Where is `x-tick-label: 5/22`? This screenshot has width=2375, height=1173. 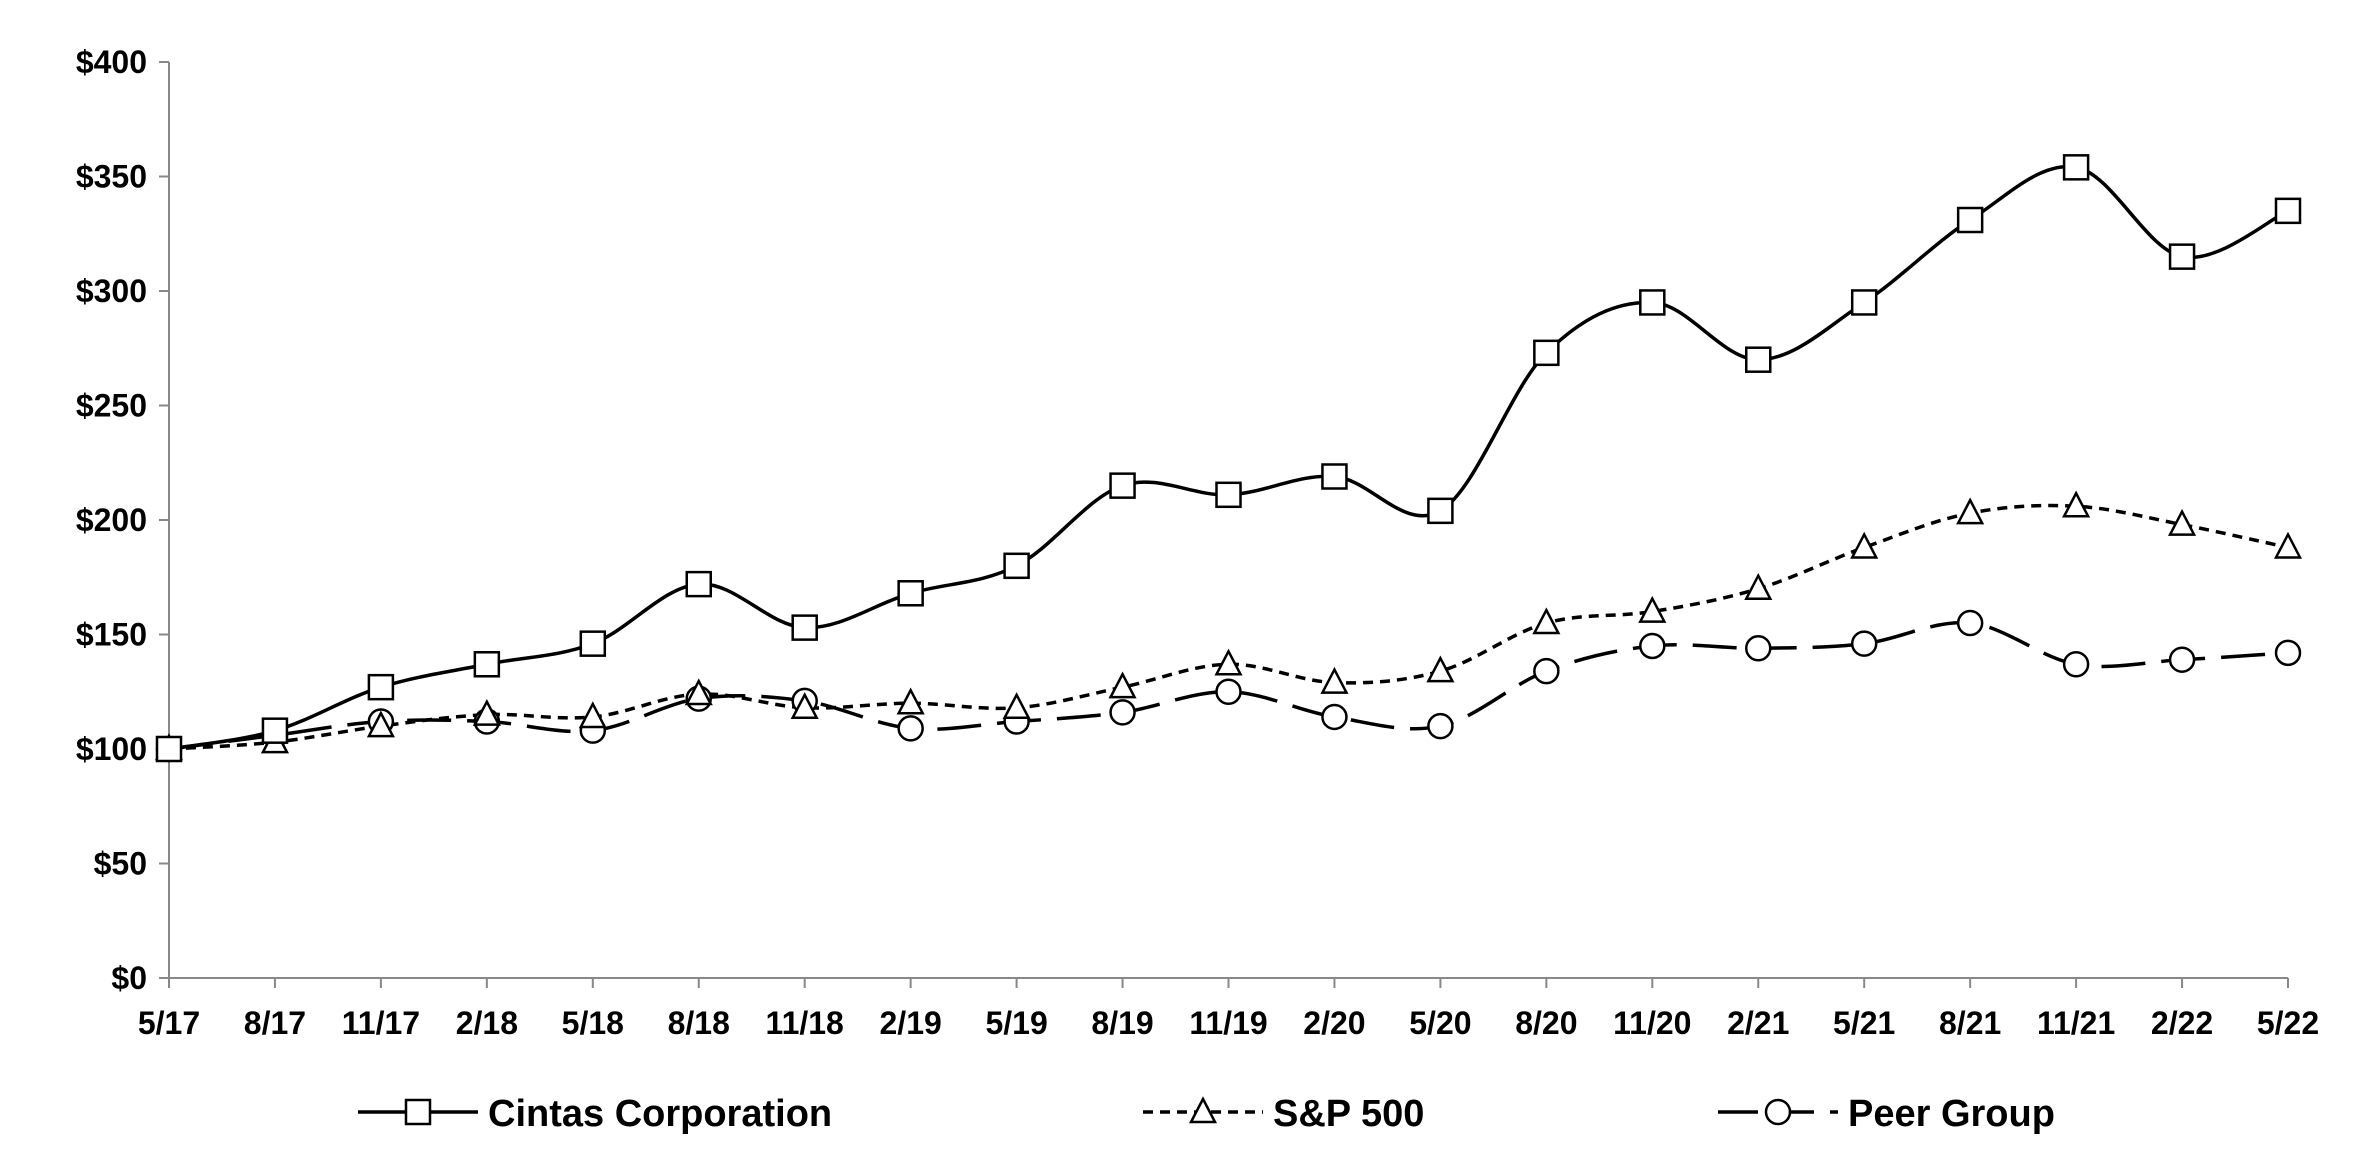
x-tick-label: 5/22 is located at coordinates (2288, 1023).